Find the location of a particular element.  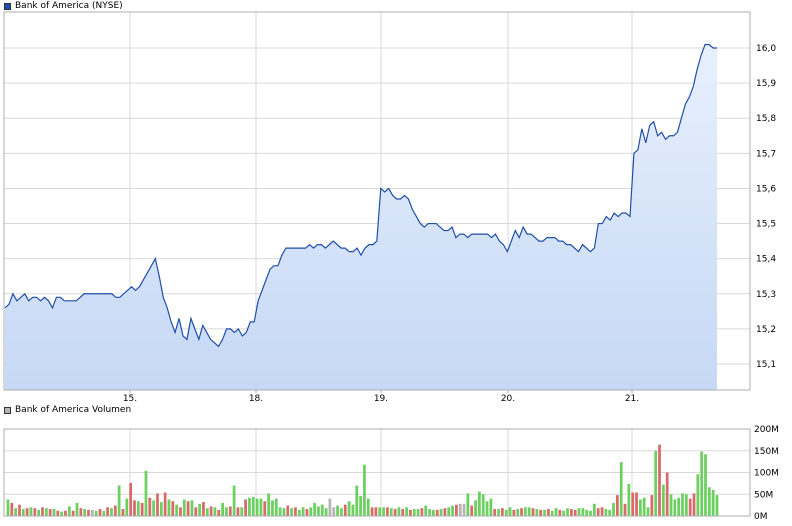

price-y-tick-label: 15,2 is located at coordinates (766, 330).